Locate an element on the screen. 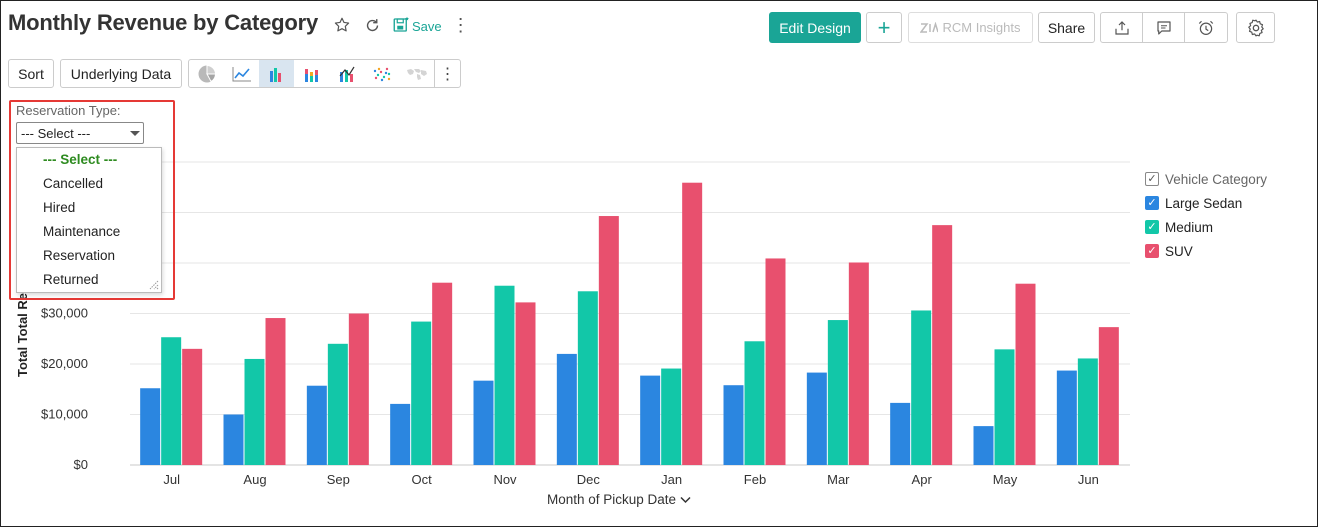 The width and height of the screenshot is (1318, 527). dropdown-option-maintenance: Maintenance is located at coordinates (82, 231).